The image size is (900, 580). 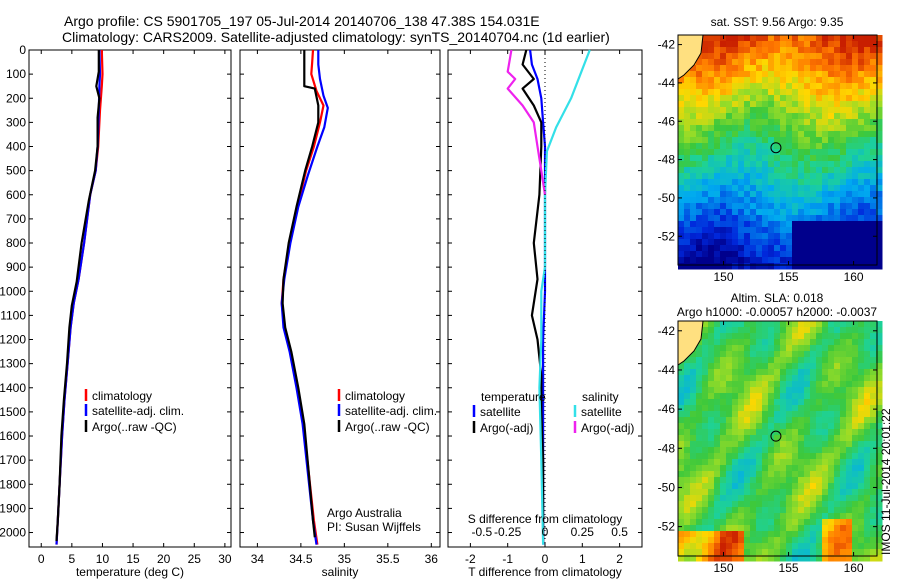 What do you see at coordinates (13, 460) in the screenshot?
I see `depth-tick-label: 1700` at bounding box center [13, 460].